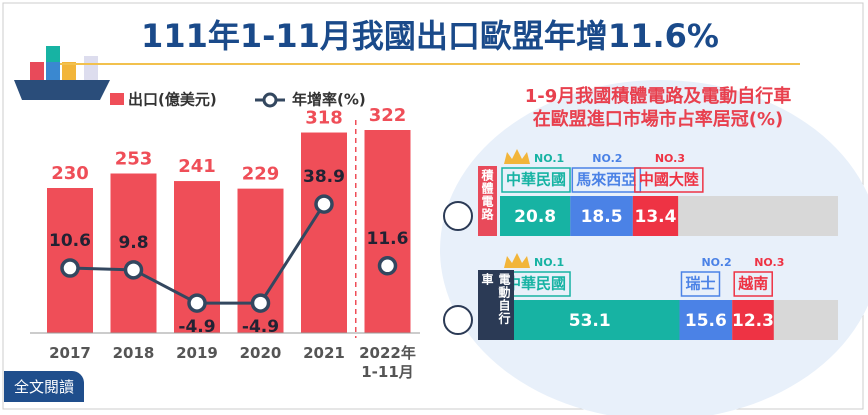 The height and width of the screenshot is (415, 868). Describe the element at coordinates (117, 99) in the screenshot. I see `legend-swatch` at that location.